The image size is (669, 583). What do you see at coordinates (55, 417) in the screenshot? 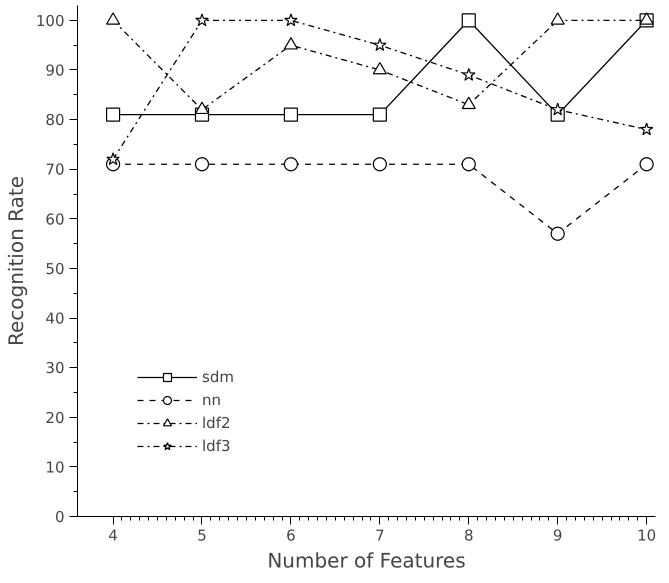
I see `y-tick-label: 20` at bounding box center [55, 417].